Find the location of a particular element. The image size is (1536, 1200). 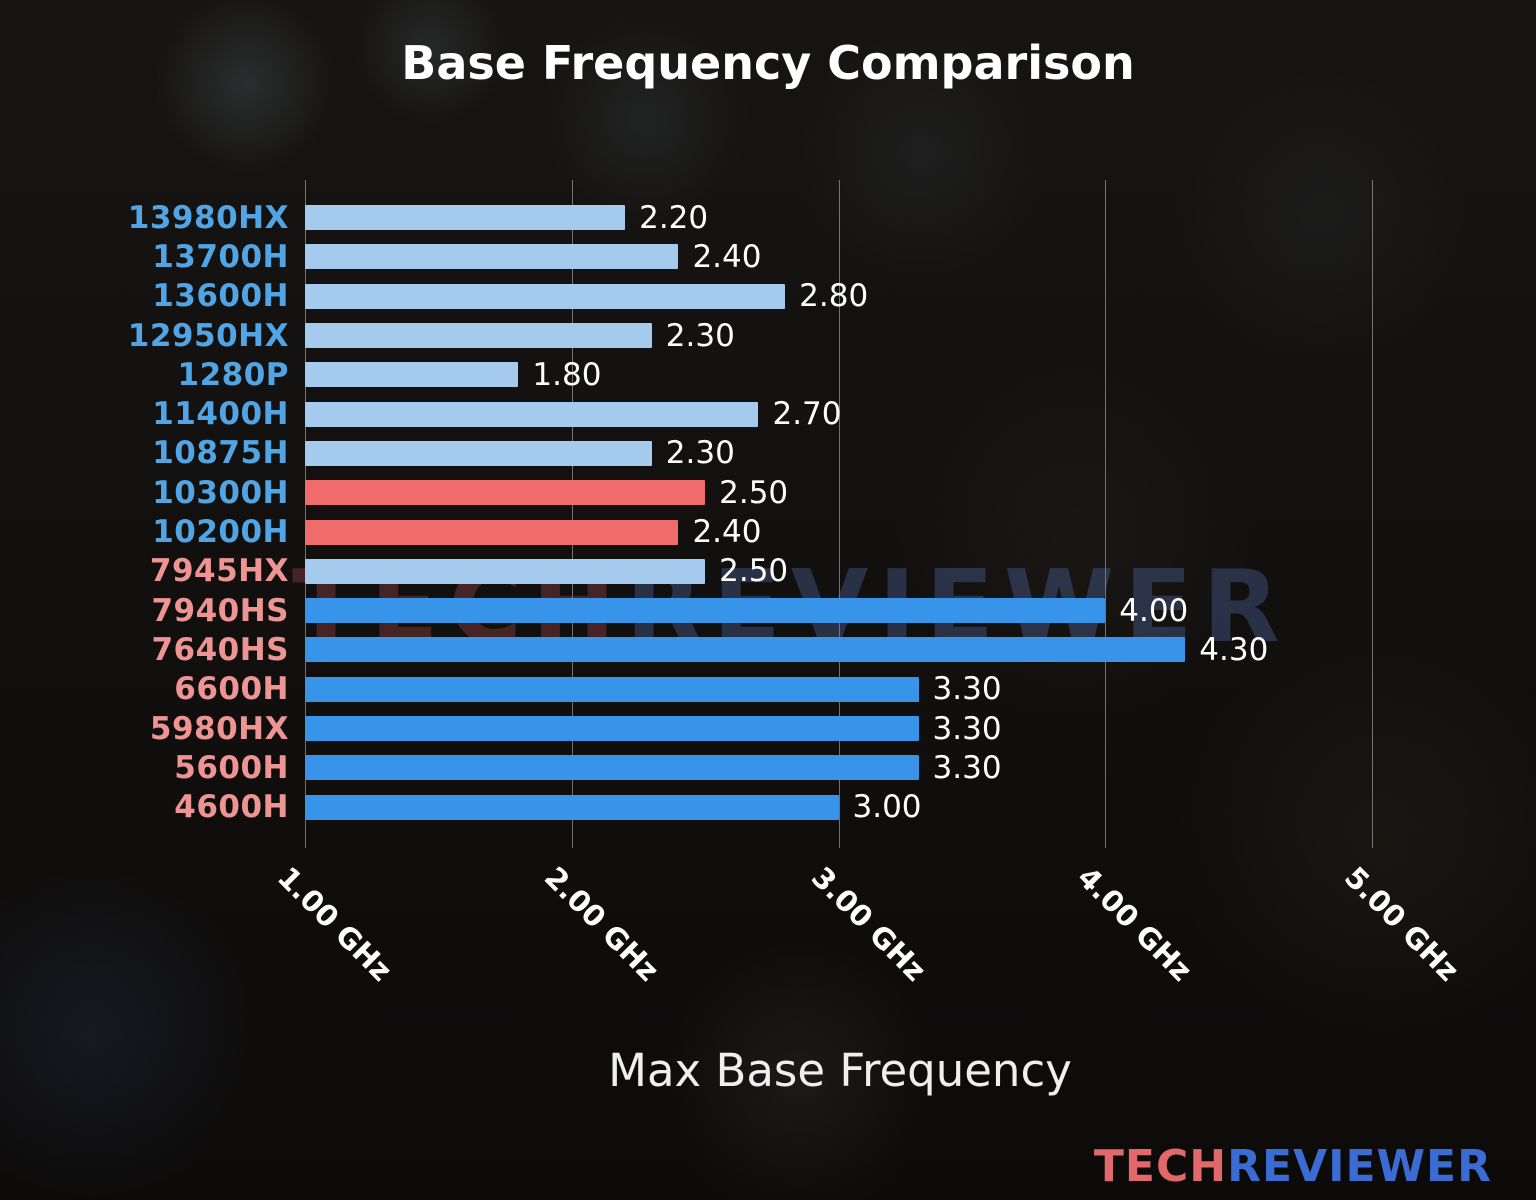

category-label: 13700H is located at coordinates (220, 256).